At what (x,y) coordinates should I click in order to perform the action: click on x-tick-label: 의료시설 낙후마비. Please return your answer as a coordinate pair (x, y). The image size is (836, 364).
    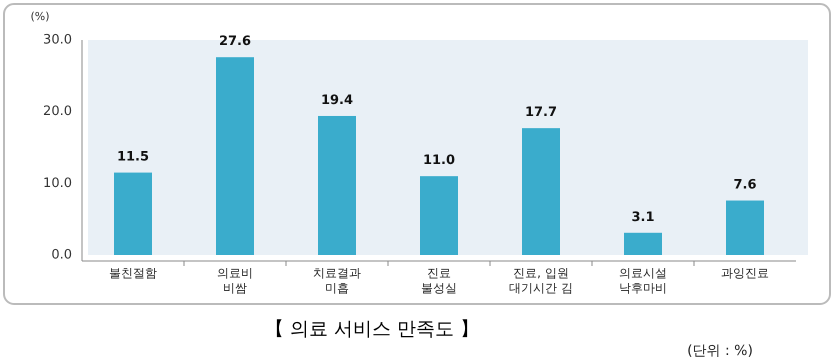
    Looking at the image, I should click on (643, 280).